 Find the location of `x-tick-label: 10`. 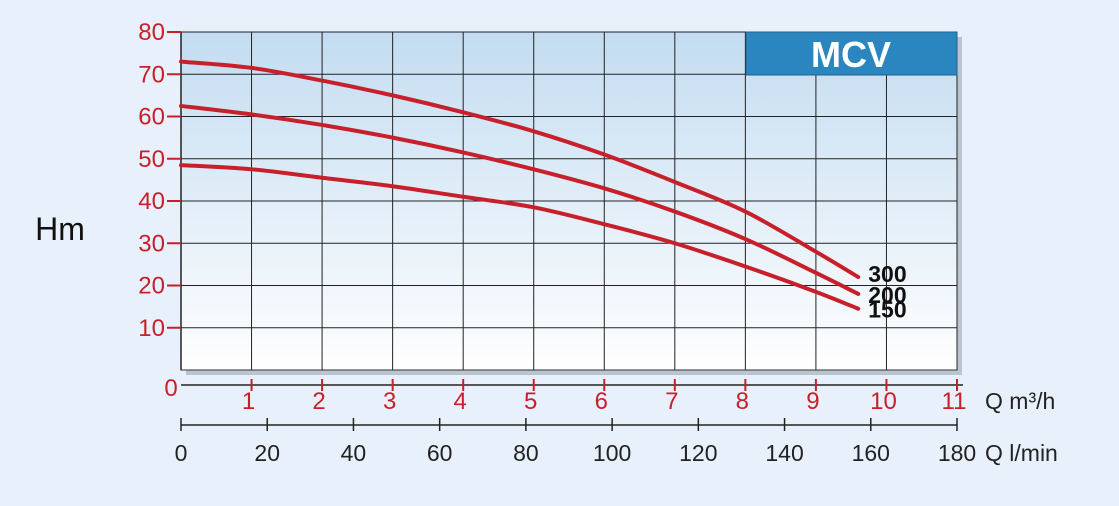

x-tick-label: 10 is located at coordinates (883, 401).